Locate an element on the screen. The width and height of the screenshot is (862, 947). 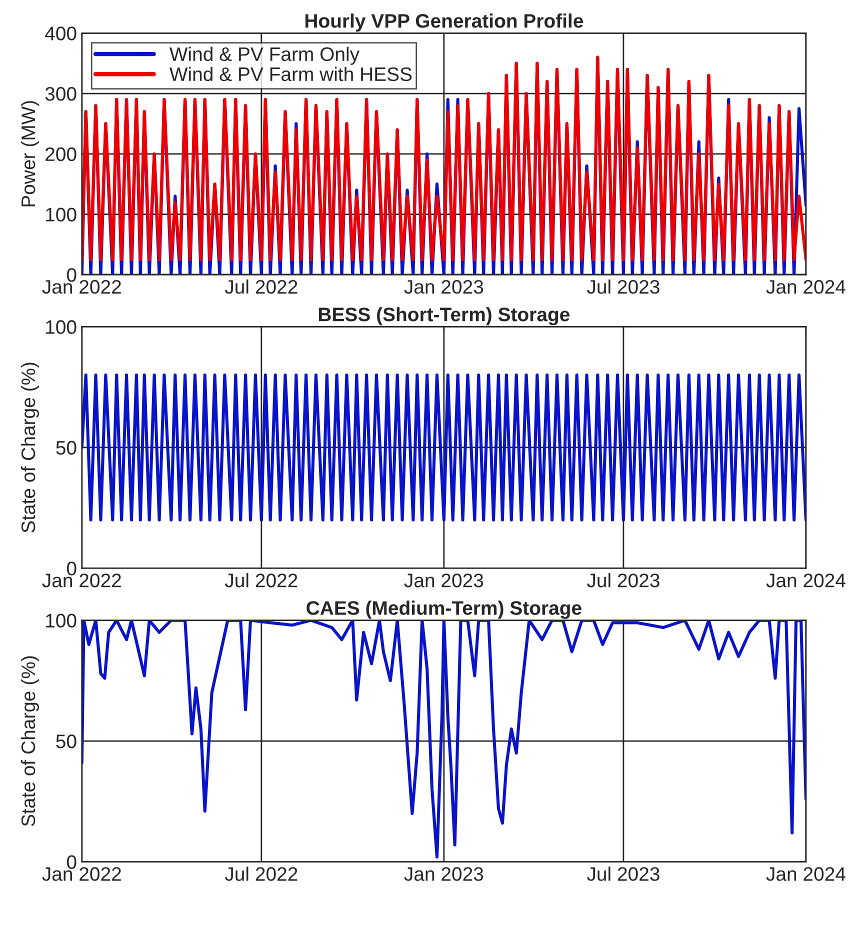
legend-label: Wind & PV Farm Only is located at coordinates (264, 55).